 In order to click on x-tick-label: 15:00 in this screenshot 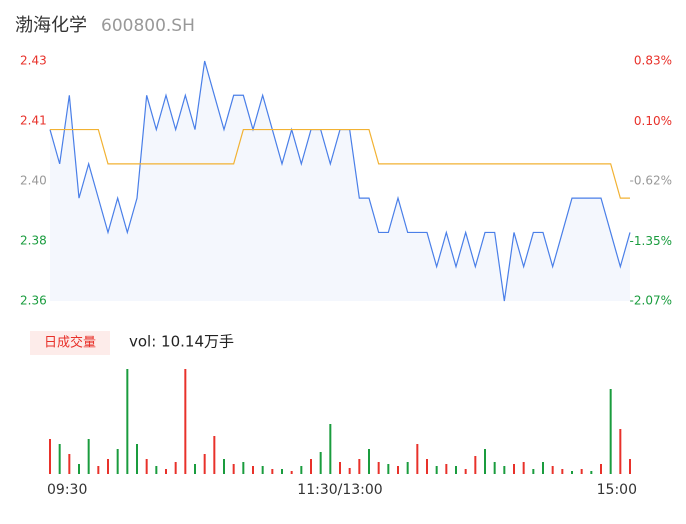, I will do `click(617, 490)`.